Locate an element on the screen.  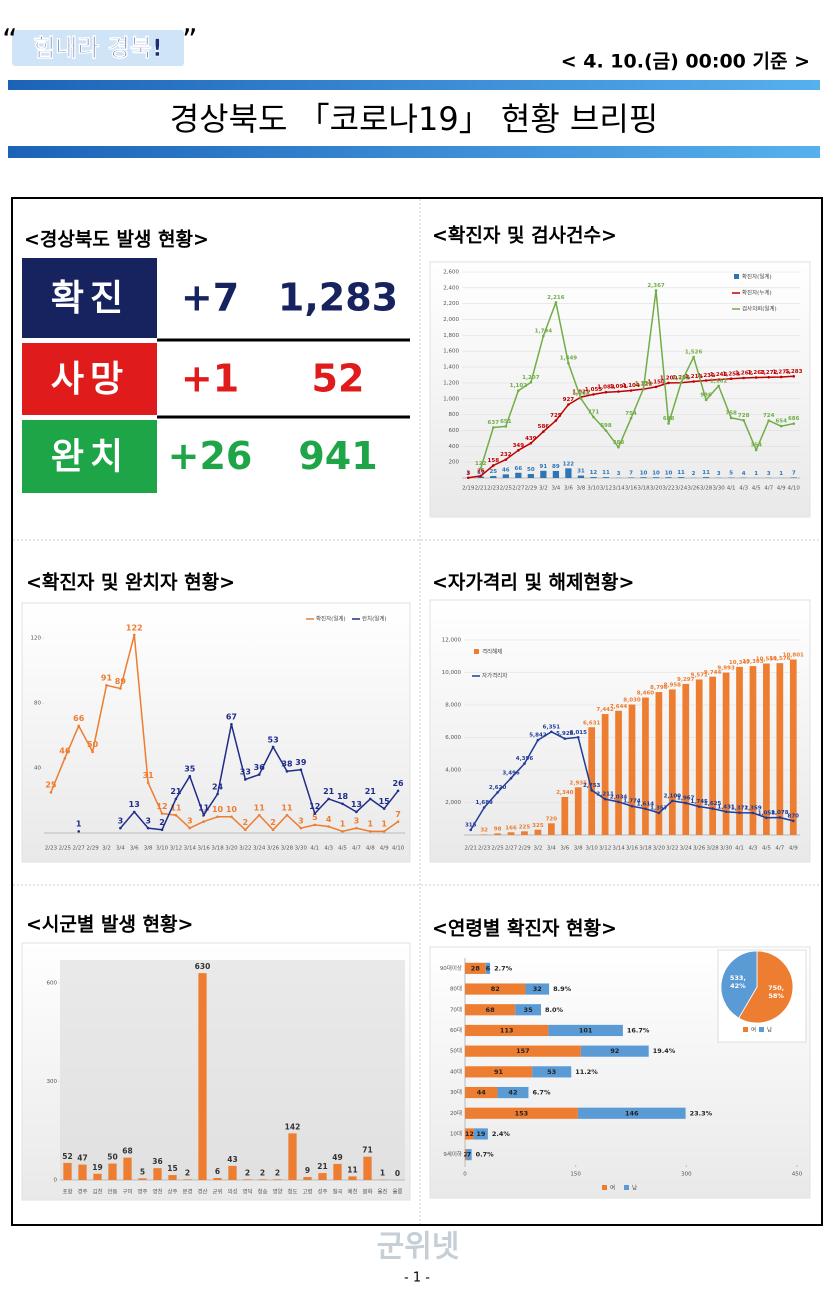
x-tick-label: 3/16 is located at coordinates (203, 849).